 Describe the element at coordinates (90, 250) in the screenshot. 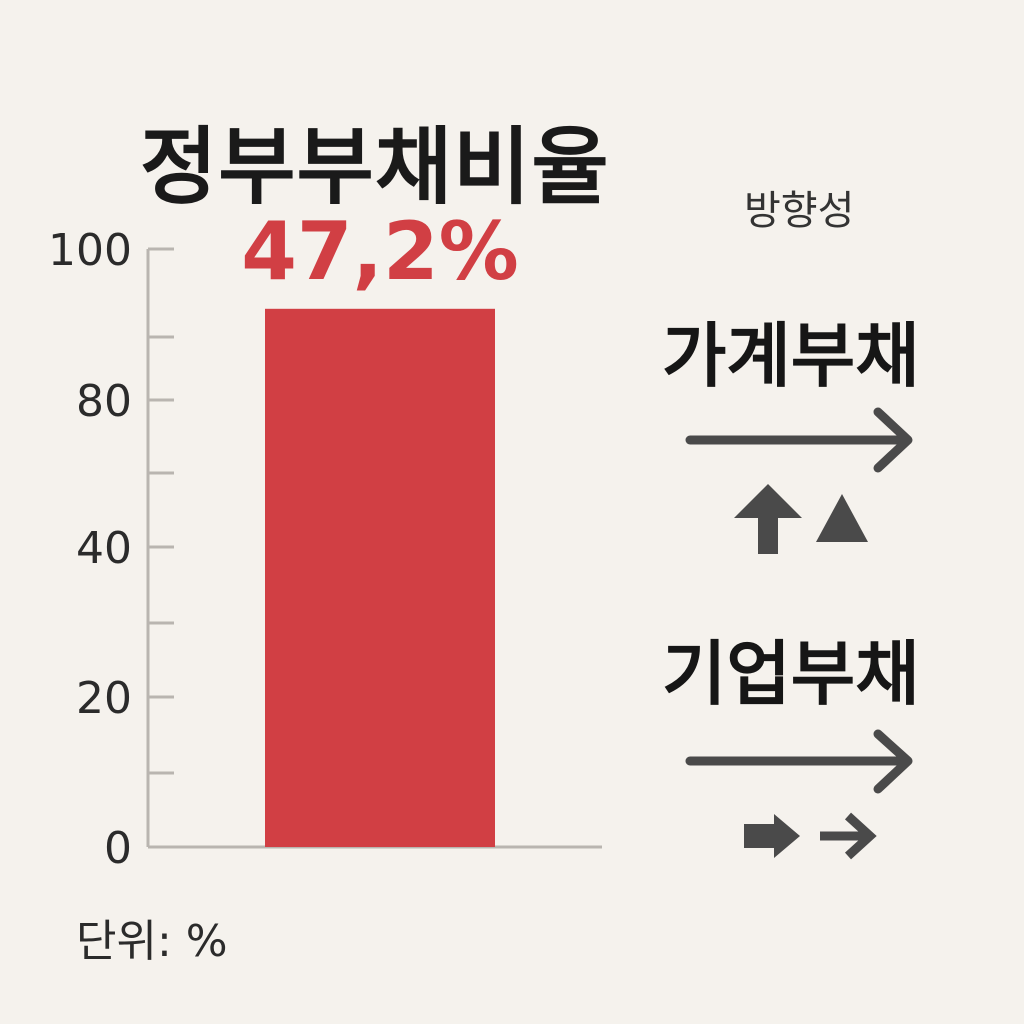

I see `y-tick-label: 100` at that location.